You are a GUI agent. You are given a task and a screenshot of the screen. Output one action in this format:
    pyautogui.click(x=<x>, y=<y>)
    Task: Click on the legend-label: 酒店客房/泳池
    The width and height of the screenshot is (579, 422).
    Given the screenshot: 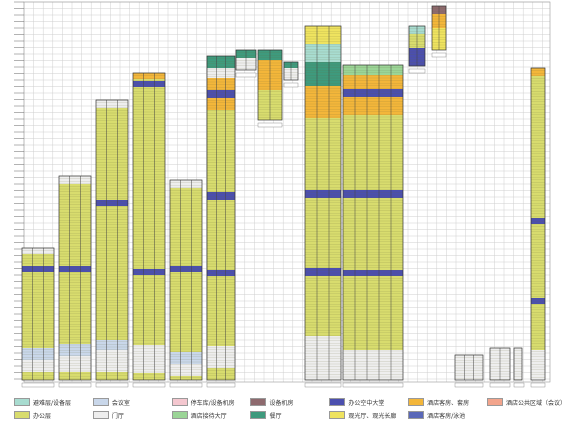 What is the action you would take?
    pyautogui.click(x=446, y=416)
    